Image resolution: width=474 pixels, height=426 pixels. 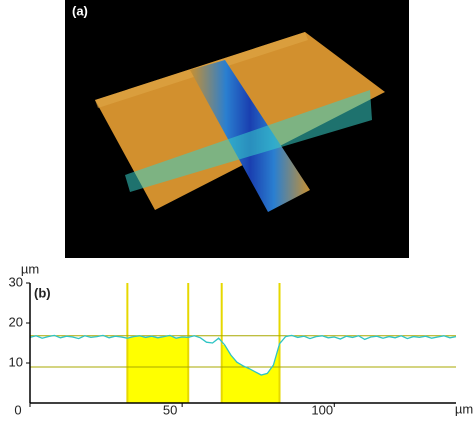 I want to click on y-tick-label: 30, so click(x=16, y=281).